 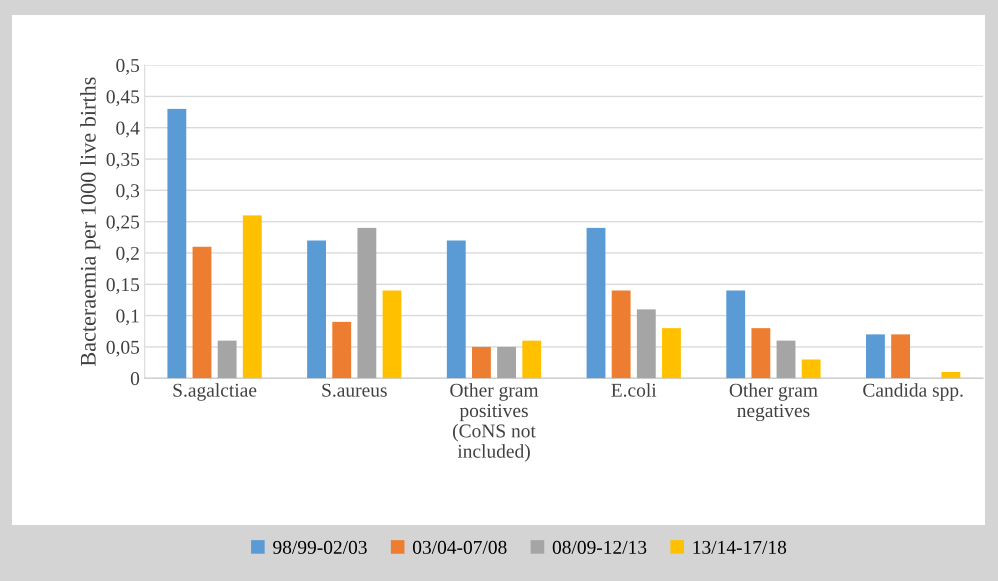 What do you see at coordinates (459, 547) in the screenshot?
I see `legend-label: 03/04-07/08` at bounding box center [459, 547].